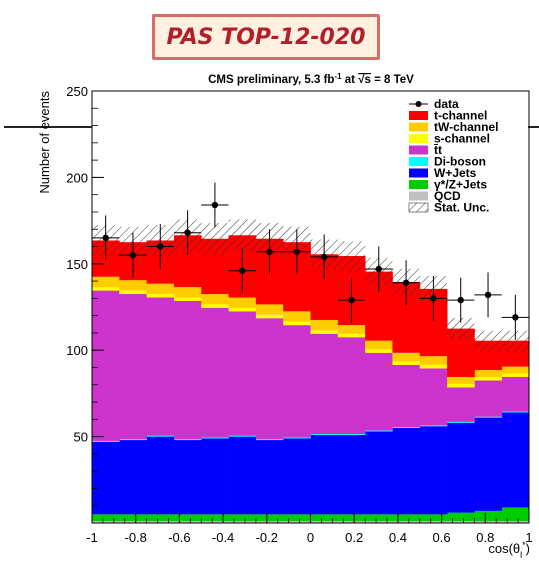 The height and width of the screenshot is (562, 539). I want to click on legend-label-5: Di-boson, so click(460, 162).